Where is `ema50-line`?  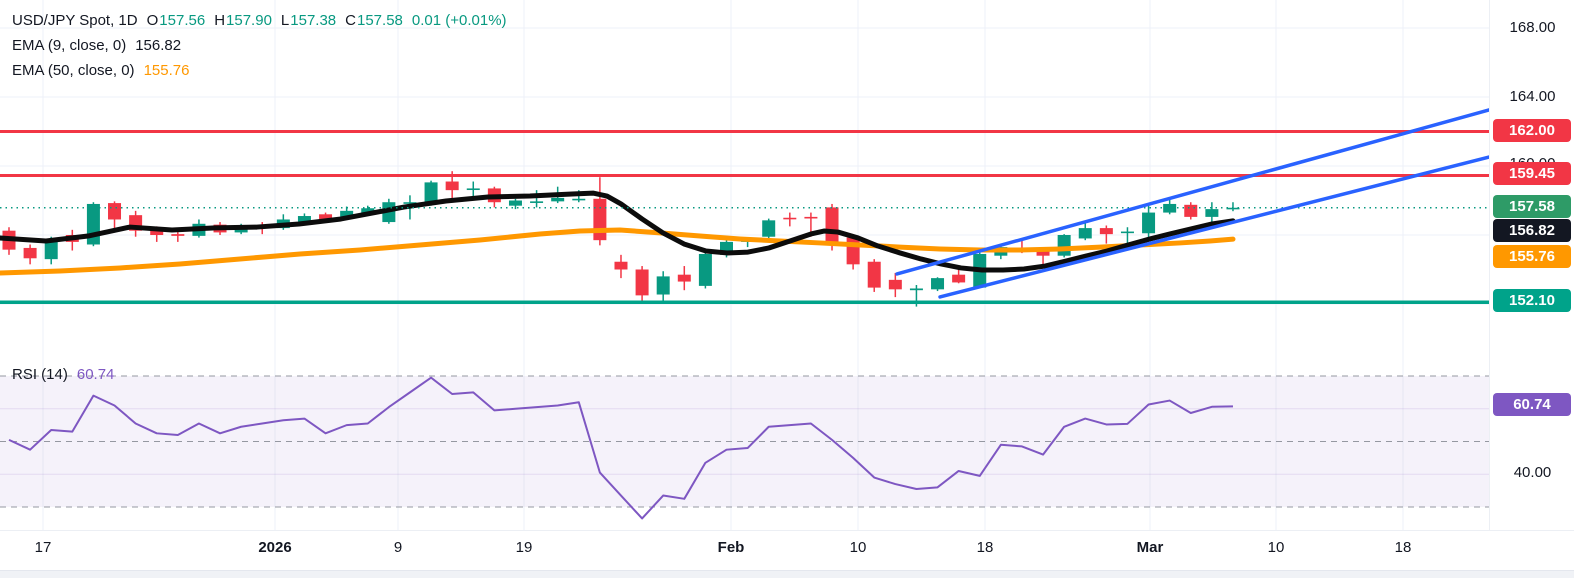 ema50-line is located at coordinates (618, 251).